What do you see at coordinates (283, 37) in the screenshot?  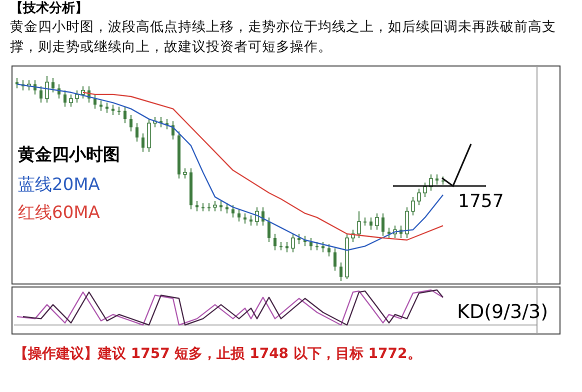 I see `chart-subtitle: 黄金四小时图，波段高低点持续上移，走势亦位于均线之上，如后续回调未再跌破前高支撑，则走势或继续向上，故建议投资者可短多操作。` at bounding box center [283, 37].